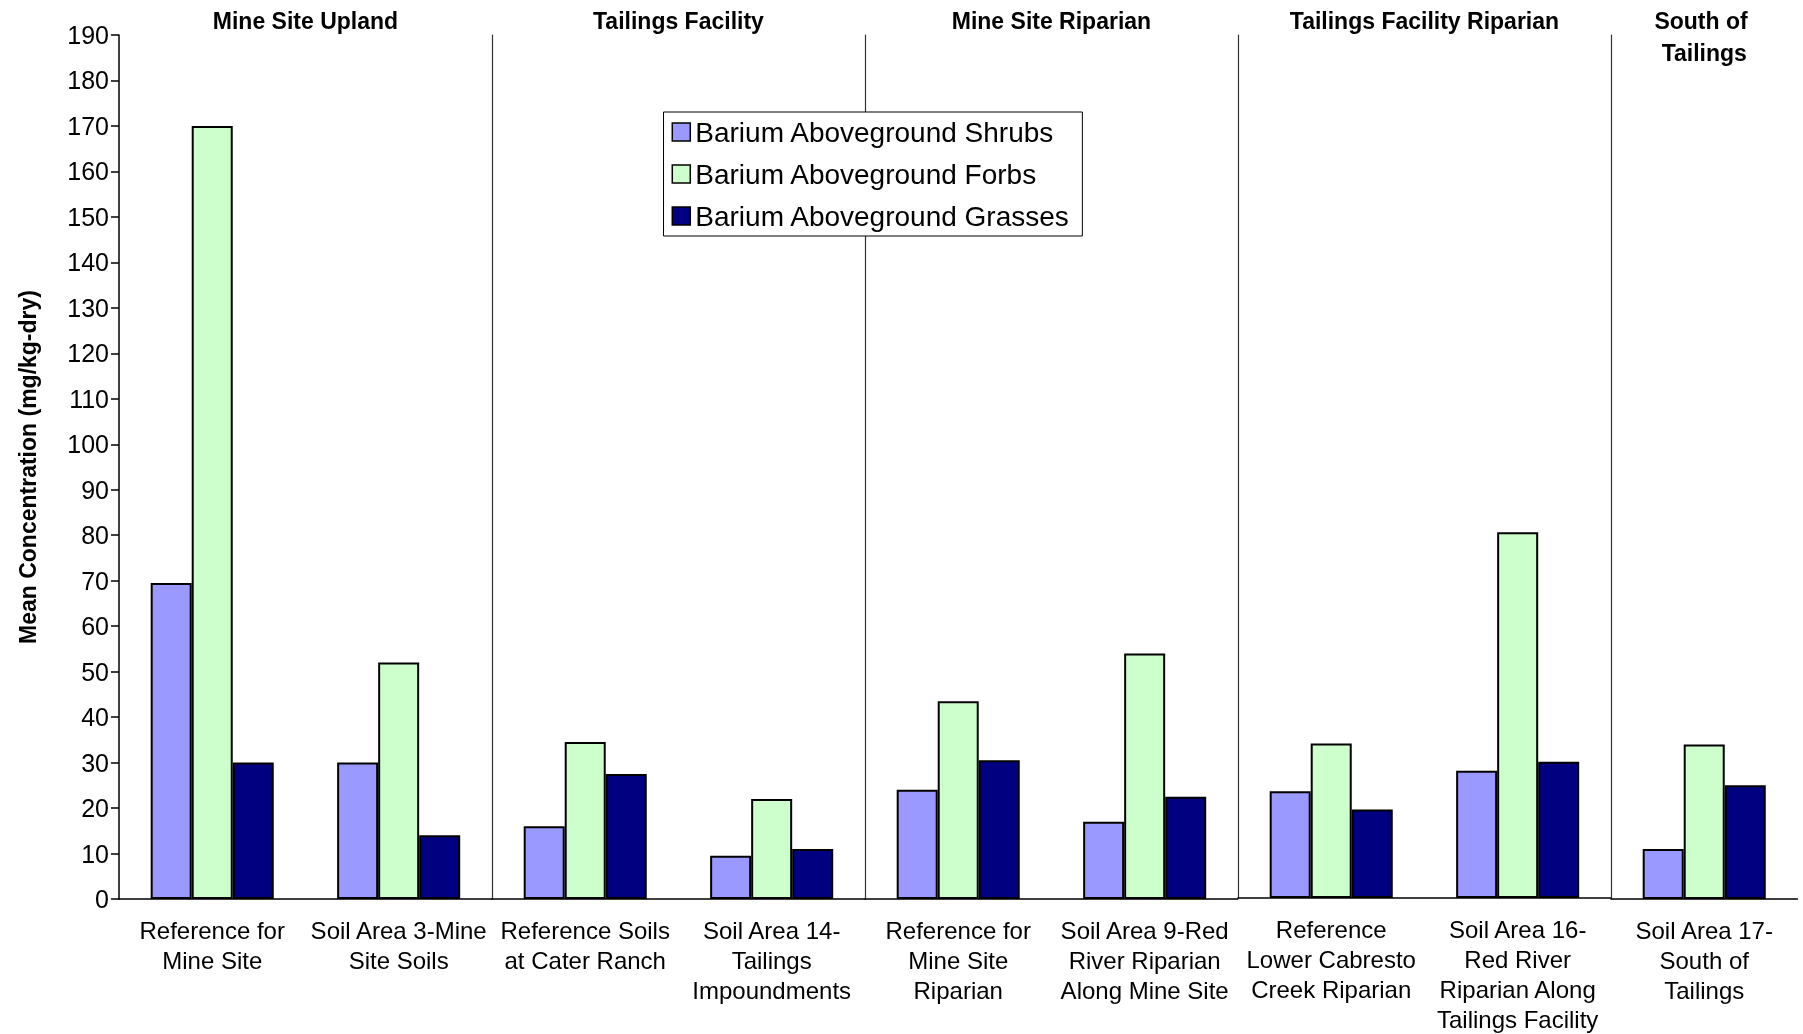 The height and width of the screenshot is (1034, 1803). I want to click on y-tick-label: 80, so click(95, 535).